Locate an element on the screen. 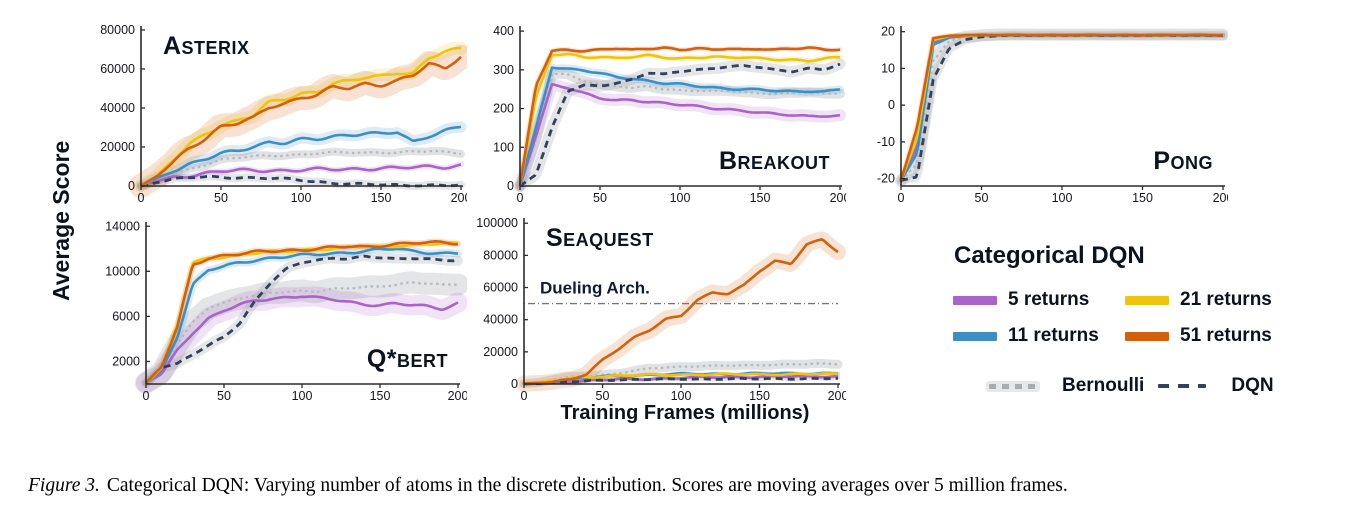 This screenshot has width=1350, height=523. line-21-returns is located at coordinates (300, 117).